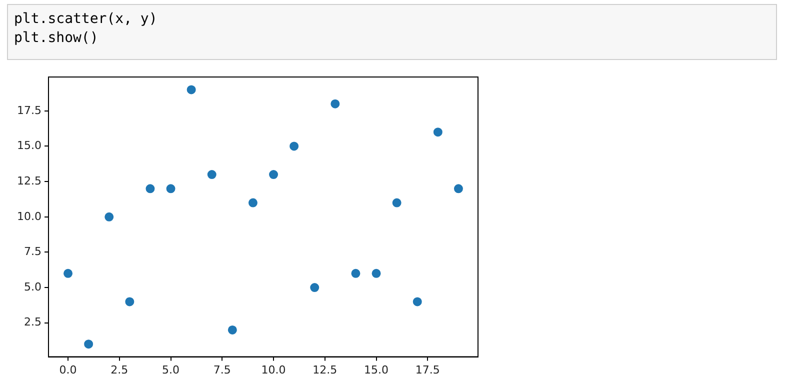 The image size is (785, 384). I want to click on x-tick-label: 2.5, so click(119, 369).